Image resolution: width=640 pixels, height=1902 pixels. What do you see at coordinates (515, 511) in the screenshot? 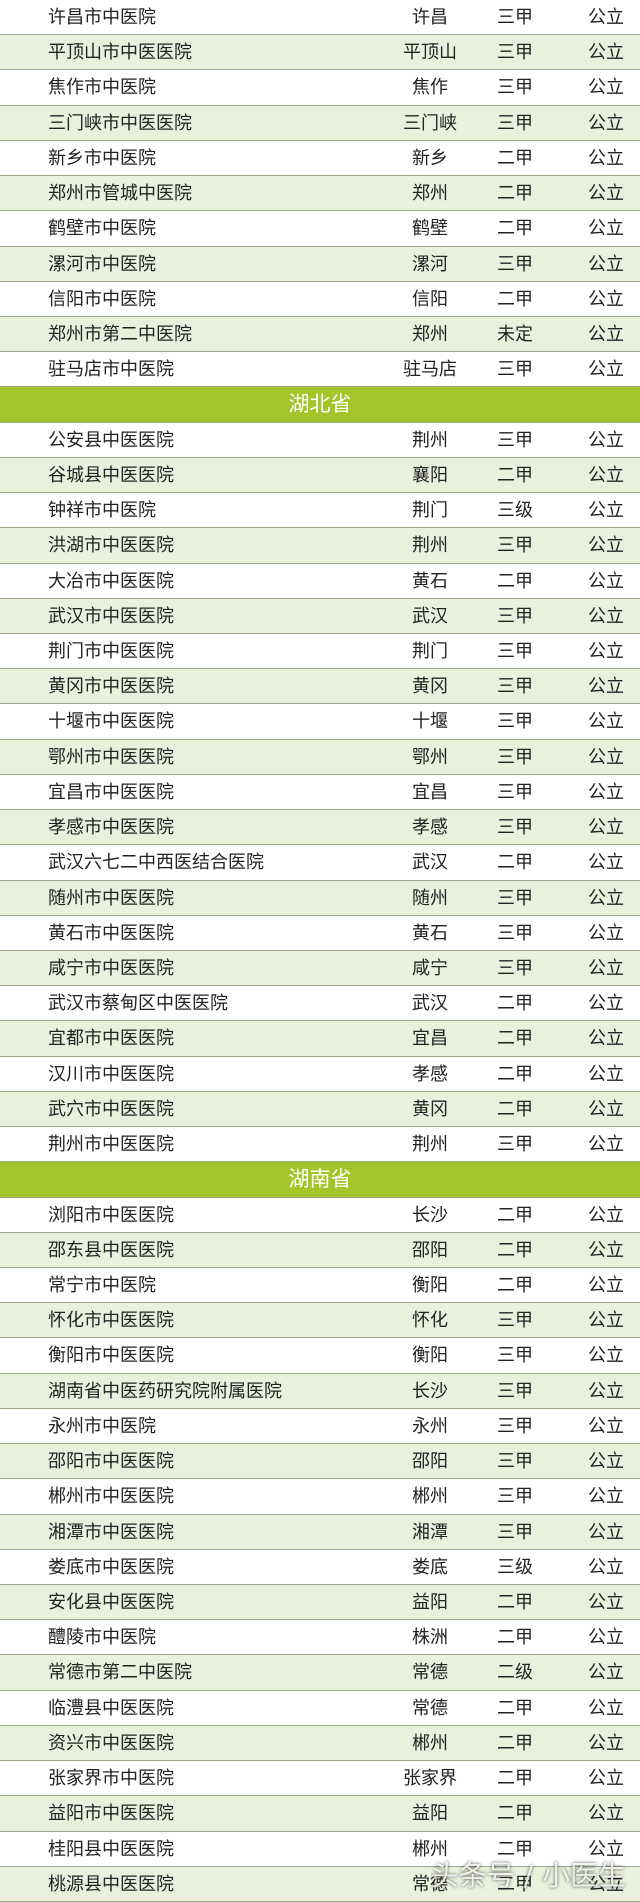
I see `grade: 三级` at bounding box center [515, 511].